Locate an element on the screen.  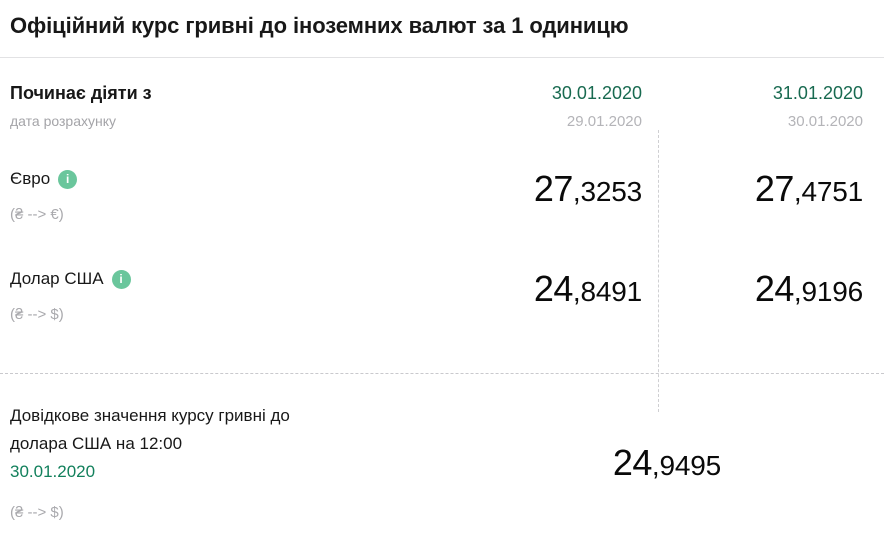
calc-date-2: 30.01.2020 is located at coordinates (825, 121).